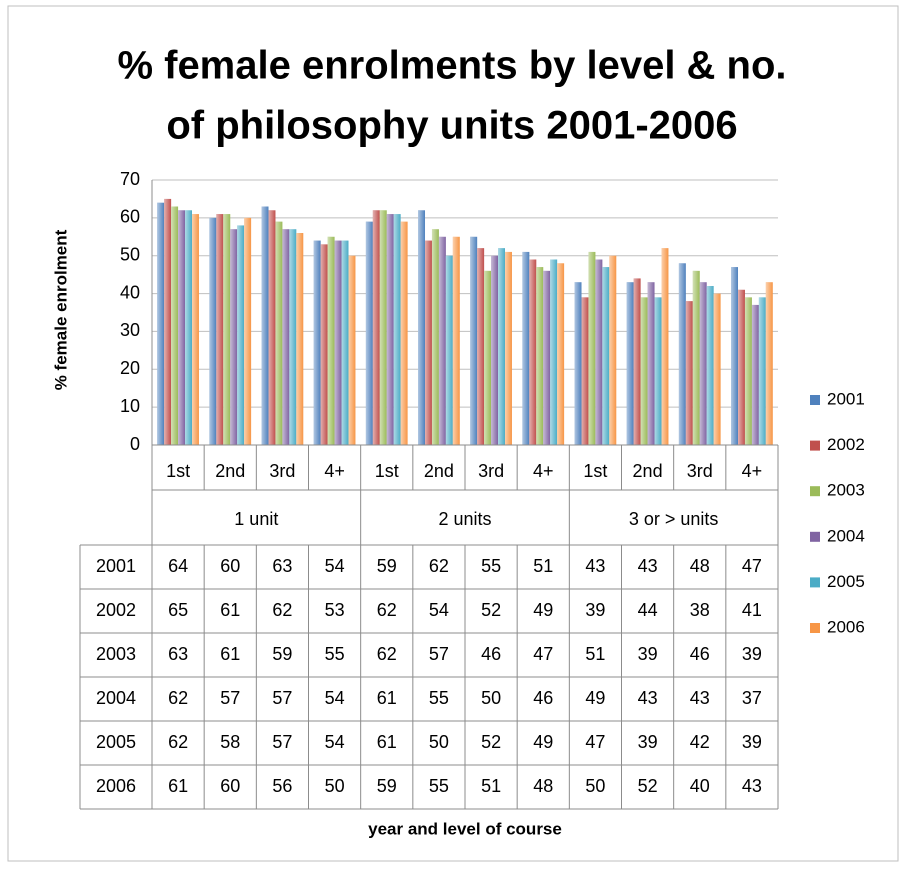 The width and height of the screenshot is (907, 872). Describe the element at coordinates (130, 330) in the screenshot. I see `y-tick-label: 30` at that location.